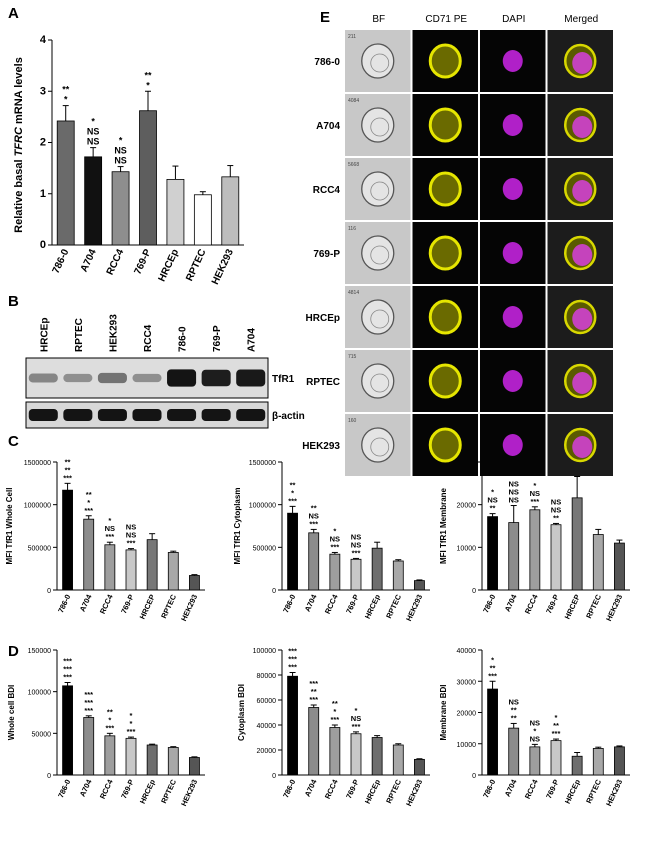 The height and width of the screenshot is (847, 650). I want to click on y-tick-label: 100000, so click(39, 693).